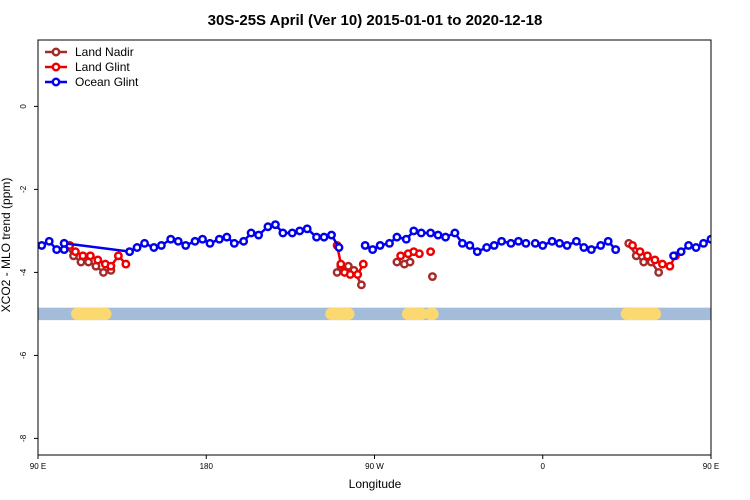  I want to click on y-axis-label: XCO2 - MLO trend (ppm), so click(6, 245).